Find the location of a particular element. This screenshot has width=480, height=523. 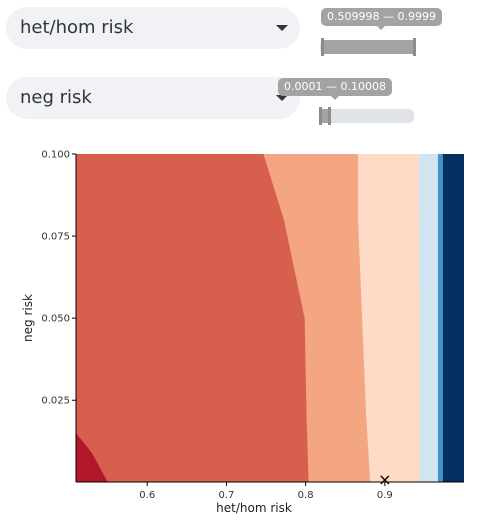

x-tick-label: 0.6 is located at coordinates (147, 495).